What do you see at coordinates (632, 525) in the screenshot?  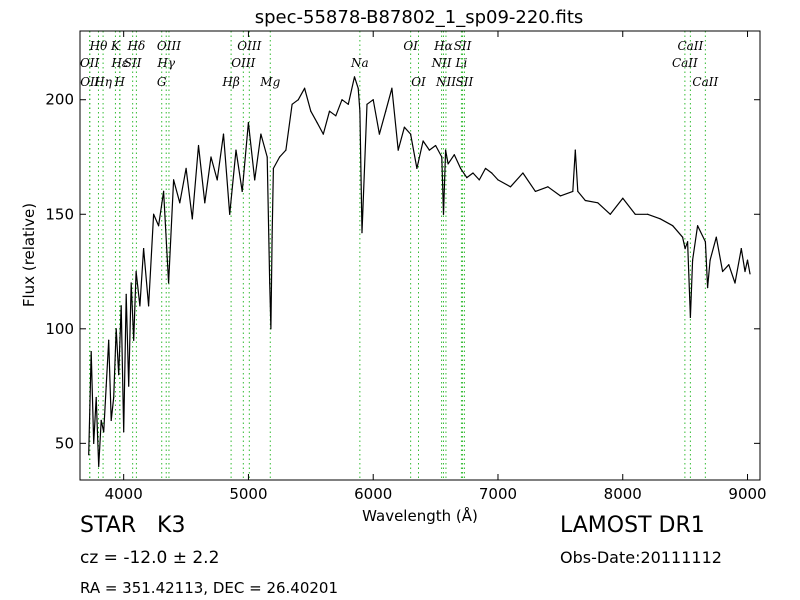 I see `survey-name: LAMOST DR1` at bounding box center [632, 525].